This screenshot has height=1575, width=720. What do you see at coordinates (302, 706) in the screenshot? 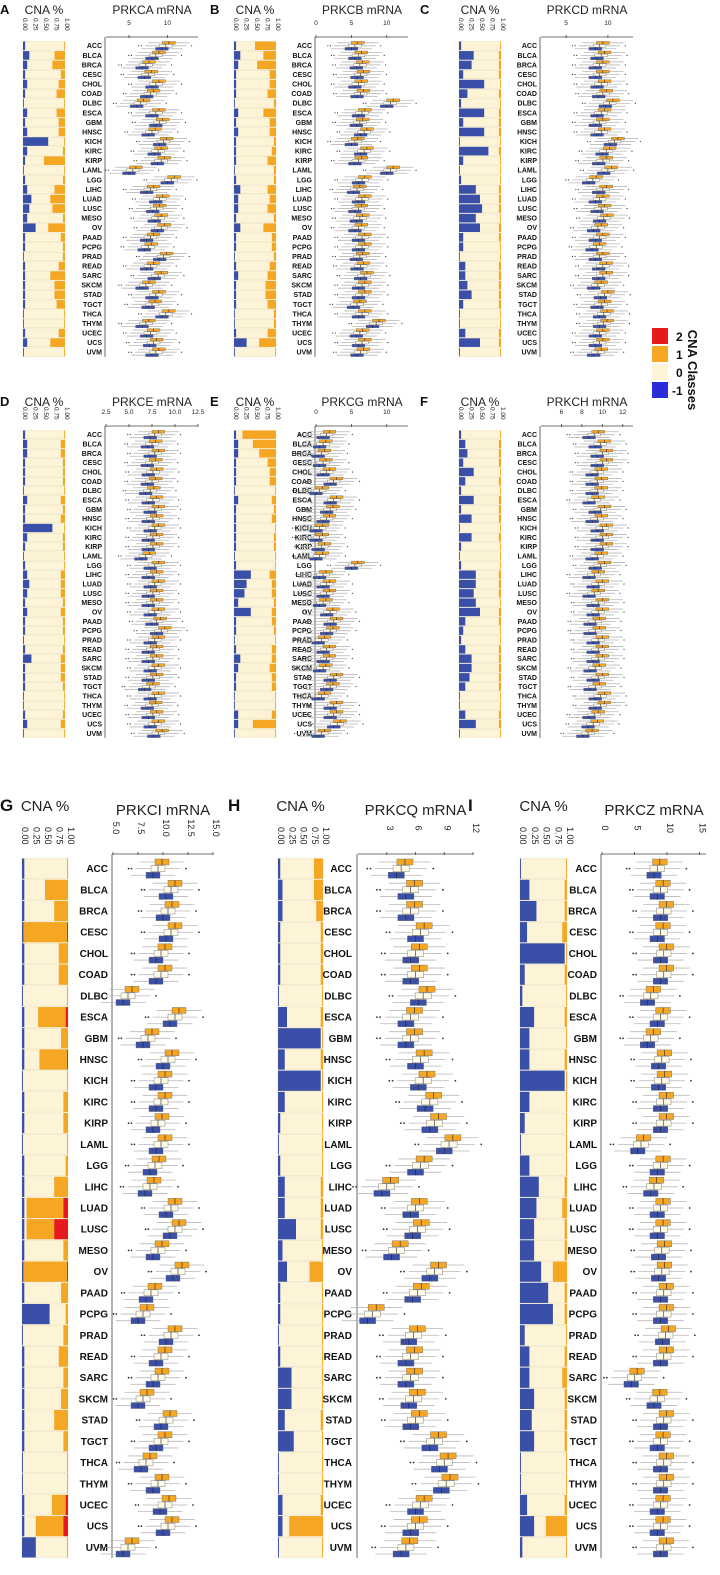
I see `cancer-type-label: THYM` at bounding box center [302, 706].